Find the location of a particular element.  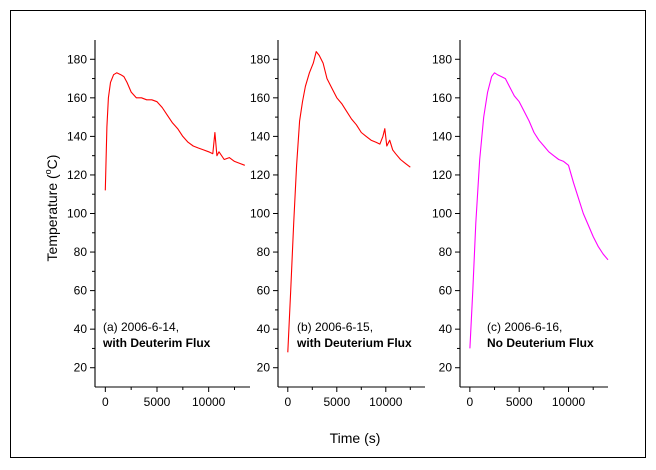

panel-annotation-date: (c) 2006-6-16, is located at coordinates (524, 327).